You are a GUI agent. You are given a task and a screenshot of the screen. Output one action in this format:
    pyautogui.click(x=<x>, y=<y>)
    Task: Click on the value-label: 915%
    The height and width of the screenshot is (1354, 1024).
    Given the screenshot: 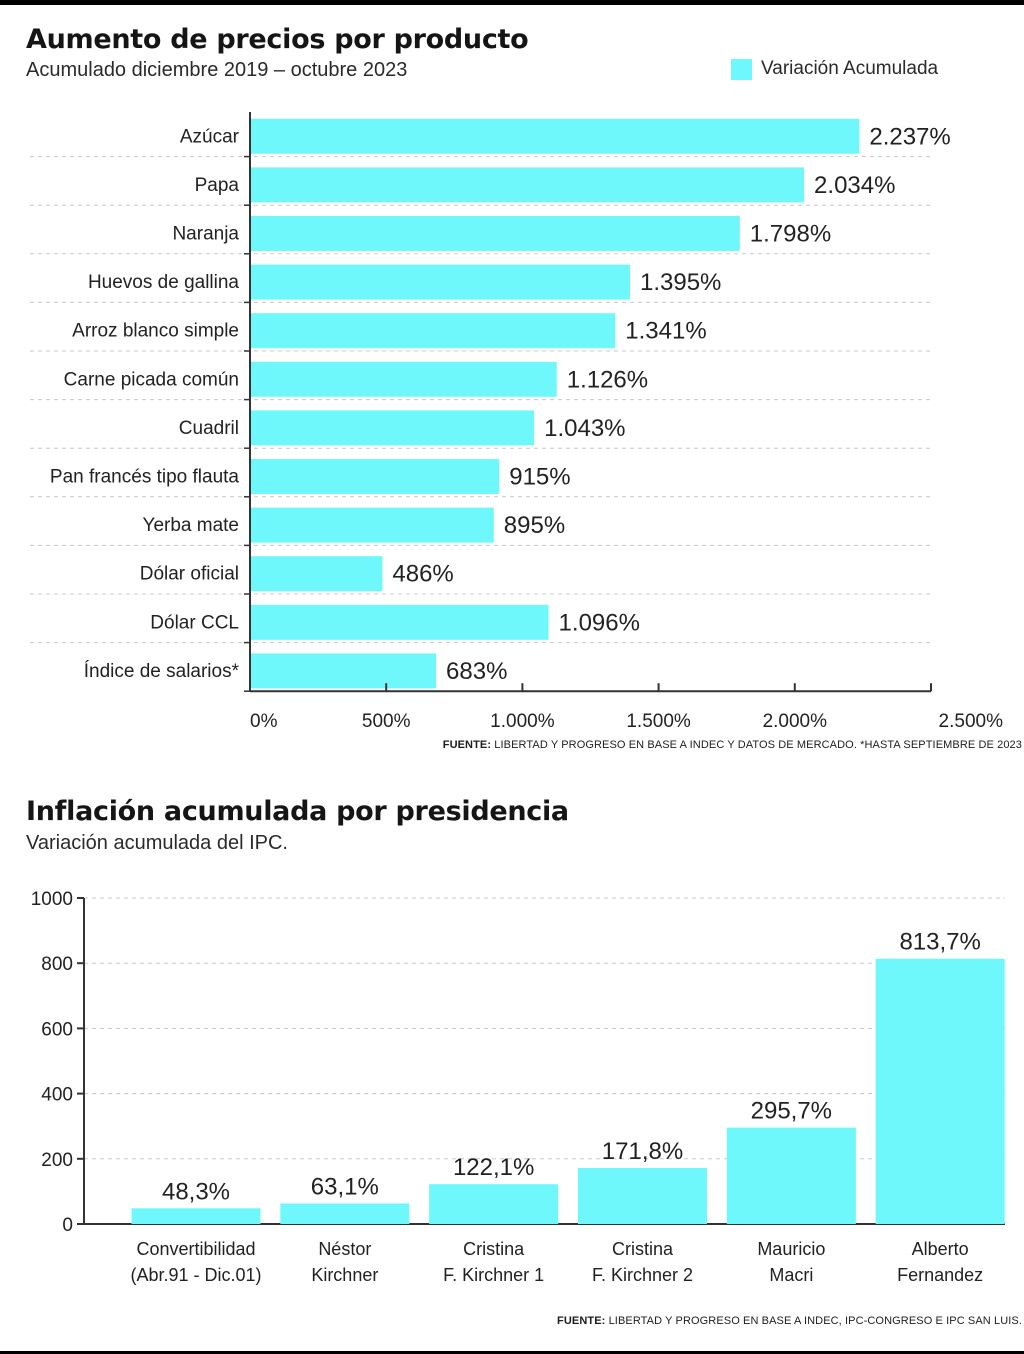 What is the action you would take?
    pyautogui.click(x=539, y=477)
    